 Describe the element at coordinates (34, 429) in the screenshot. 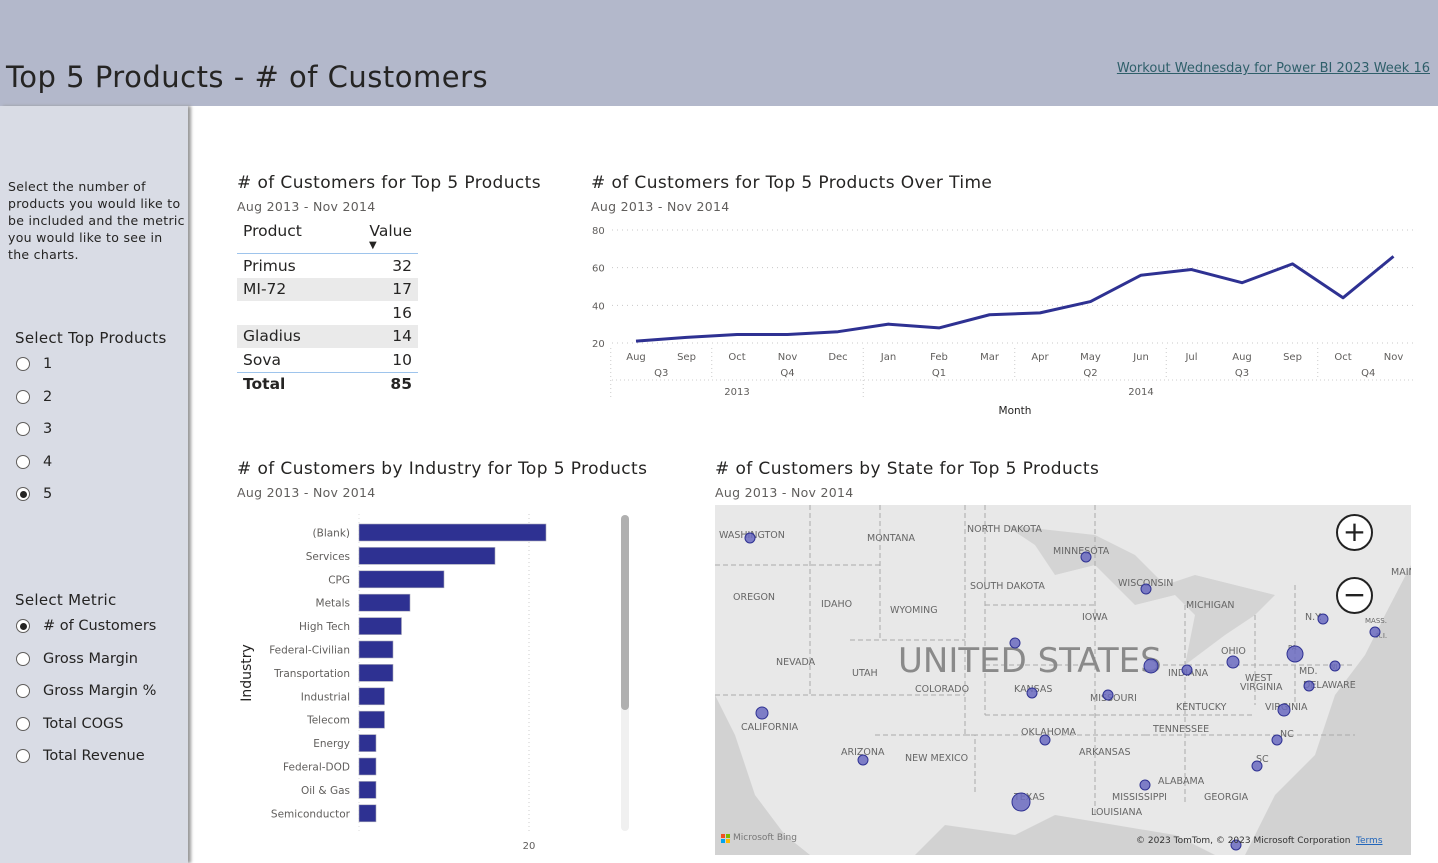

I see `top-products-option: 3` at that location.